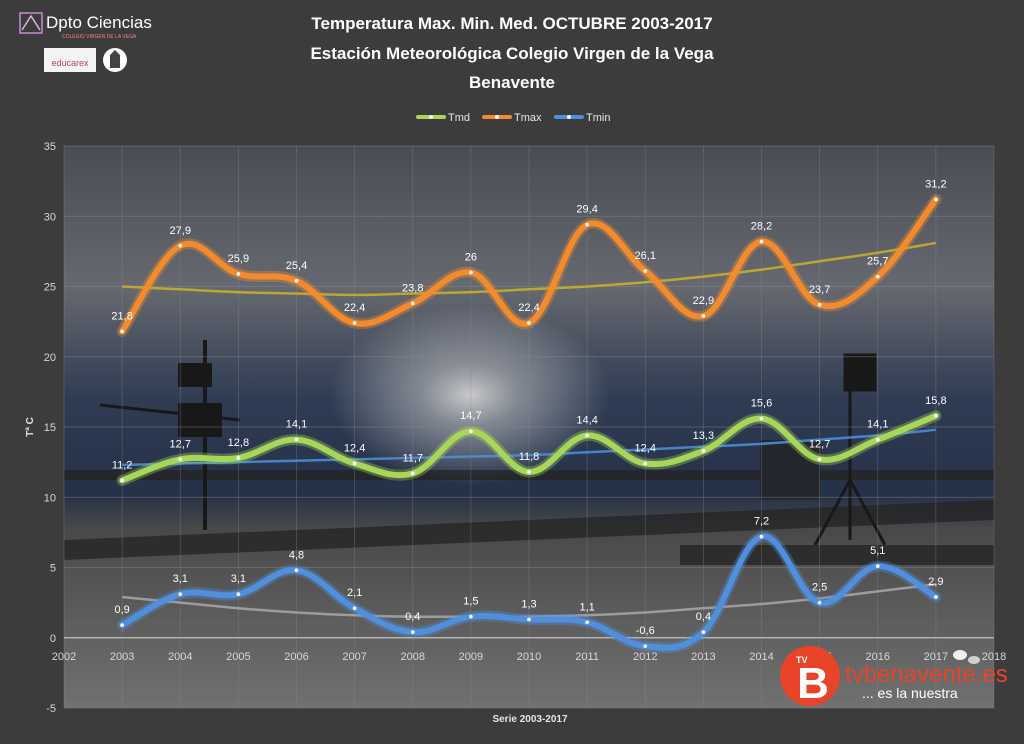 The width and height of the screenshot is (1024, 744). What do you see at coordinates (586, 420) in the screenshot?
I see `data-label-tmd: 14,4` at bounding box center [586, 420].